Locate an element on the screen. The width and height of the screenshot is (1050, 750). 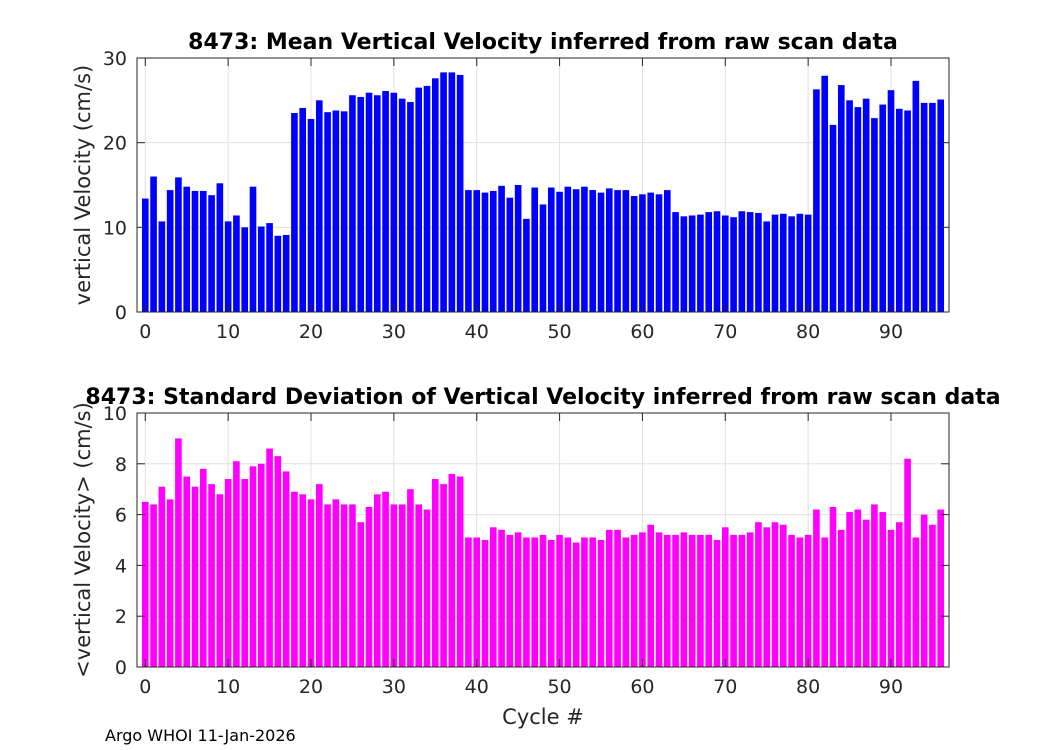
std-velocity-xtick-label-60: 60 is located at coordinates (642, 687).